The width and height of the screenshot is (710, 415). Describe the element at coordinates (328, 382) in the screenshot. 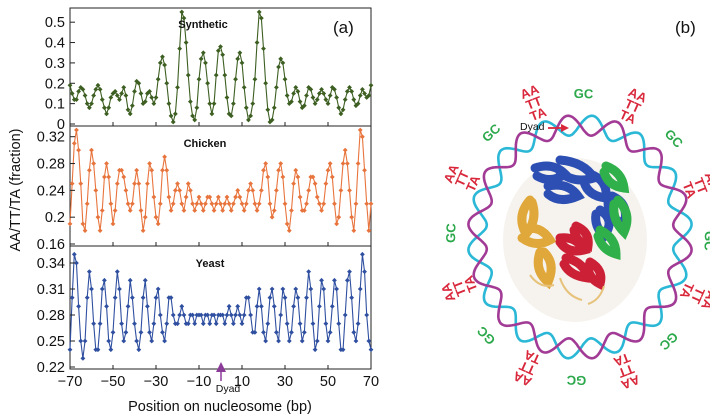

I see `x-tick-label: 50` at that location.